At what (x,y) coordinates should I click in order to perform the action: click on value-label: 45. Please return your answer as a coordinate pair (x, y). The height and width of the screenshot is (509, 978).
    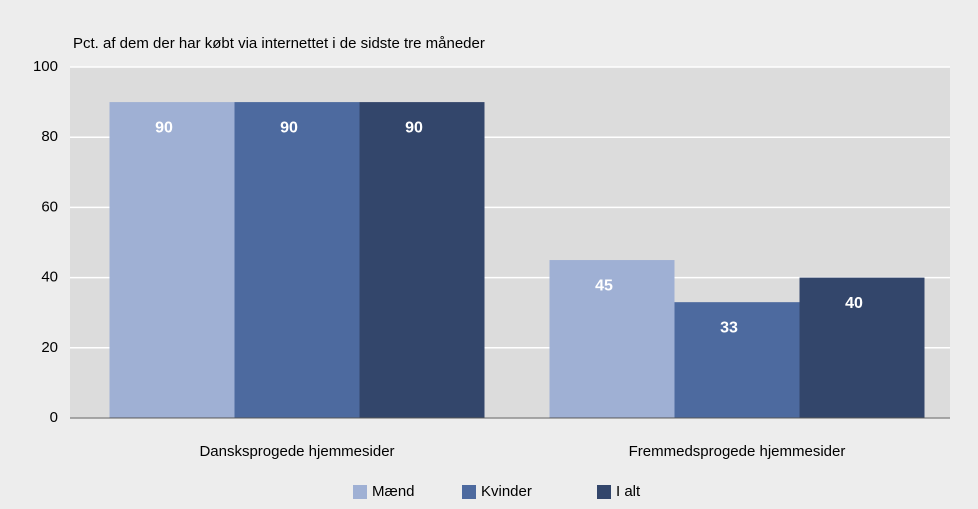
    Looking at the image, I should click on (604, 285).